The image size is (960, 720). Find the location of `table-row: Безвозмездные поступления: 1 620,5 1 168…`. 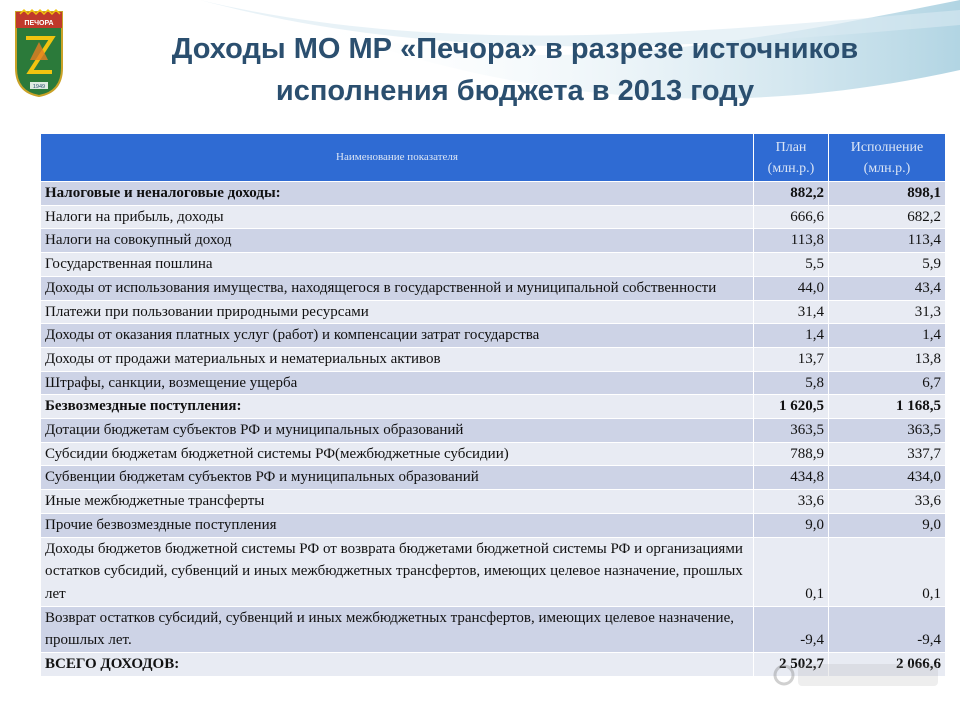

table-row: Безвозмездные поступления: 1 620,5 1 168… is located at coordinates (493, 407).